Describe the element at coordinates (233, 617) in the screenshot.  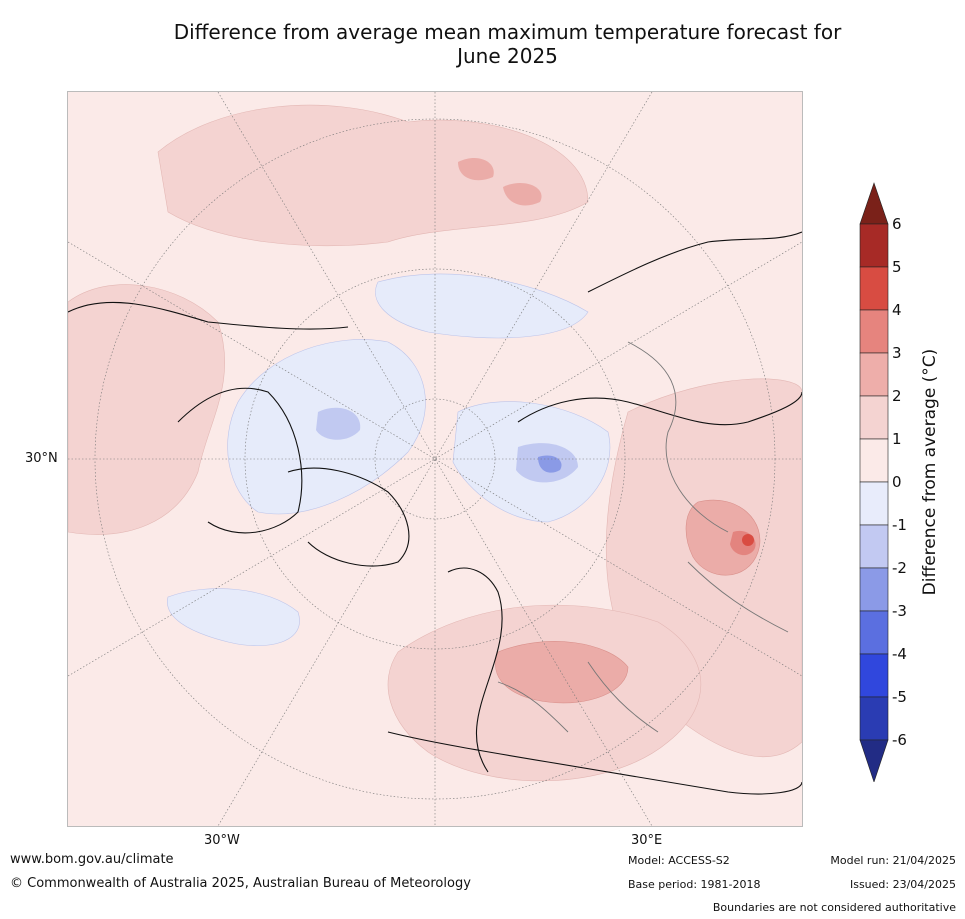
I see `cool-region-atlantic` at that location.